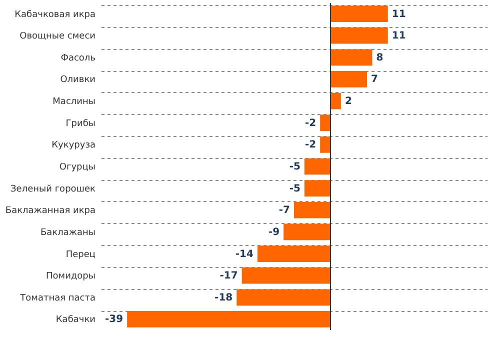  What do you see at coordinates (76, 320) in the screenshot?
I see `y-tick-label: Кабачки` at bounding box center [76, 320].